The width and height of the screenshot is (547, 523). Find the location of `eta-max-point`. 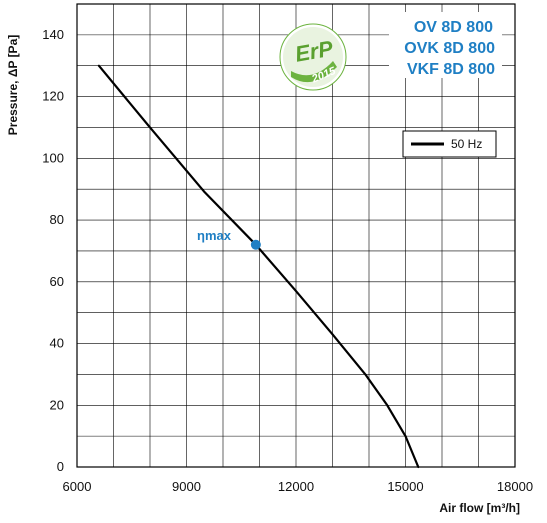

eta-max-point is located at coordinates (255, 244).